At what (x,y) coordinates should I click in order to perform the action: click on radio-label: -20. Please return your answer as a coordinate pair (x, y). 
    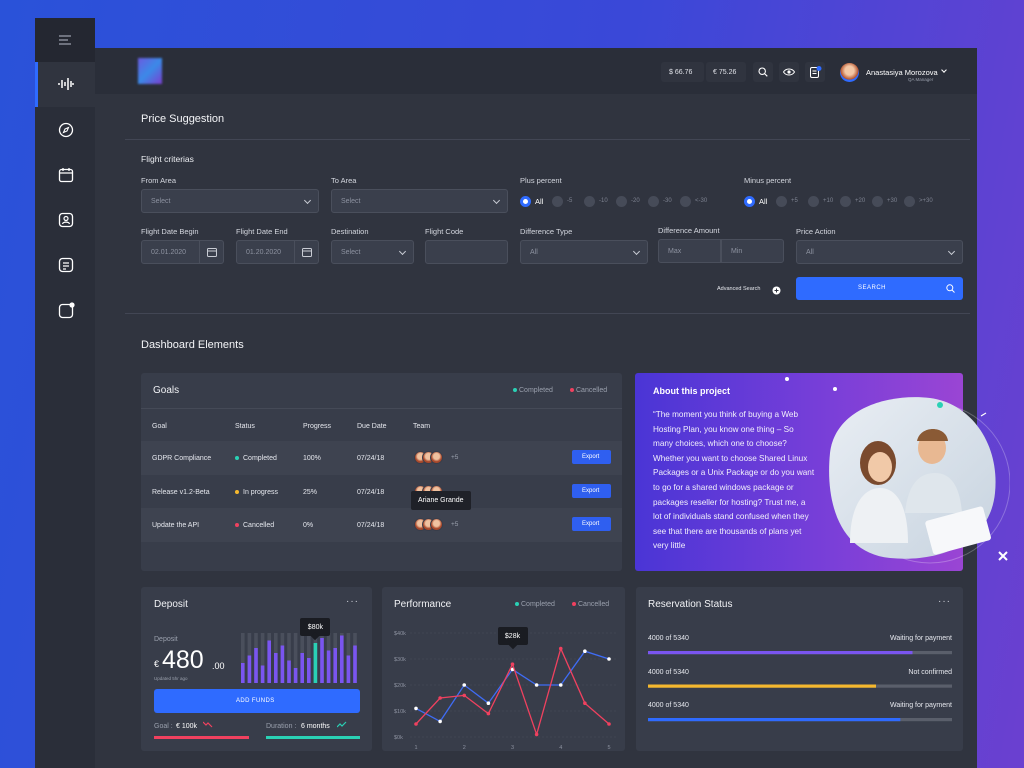
    Looking at the image, I should click on (635, 201).